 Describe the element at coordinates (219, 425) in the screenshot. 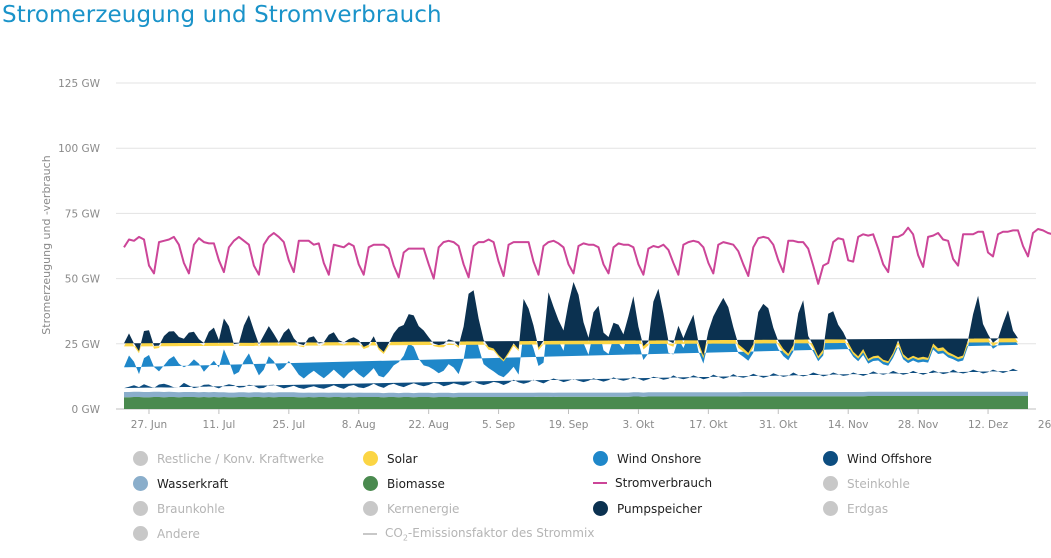

I see `x-tick-label: 11. Jul` at that location.